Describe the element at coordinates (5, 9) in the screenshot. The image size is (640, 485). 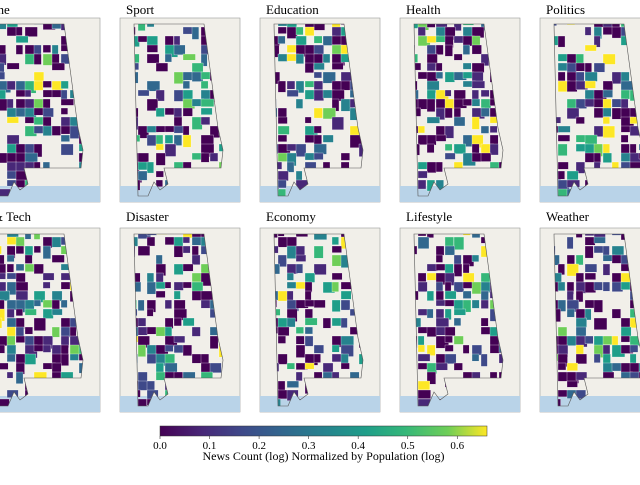
I see `panel-title: rime` at that location.